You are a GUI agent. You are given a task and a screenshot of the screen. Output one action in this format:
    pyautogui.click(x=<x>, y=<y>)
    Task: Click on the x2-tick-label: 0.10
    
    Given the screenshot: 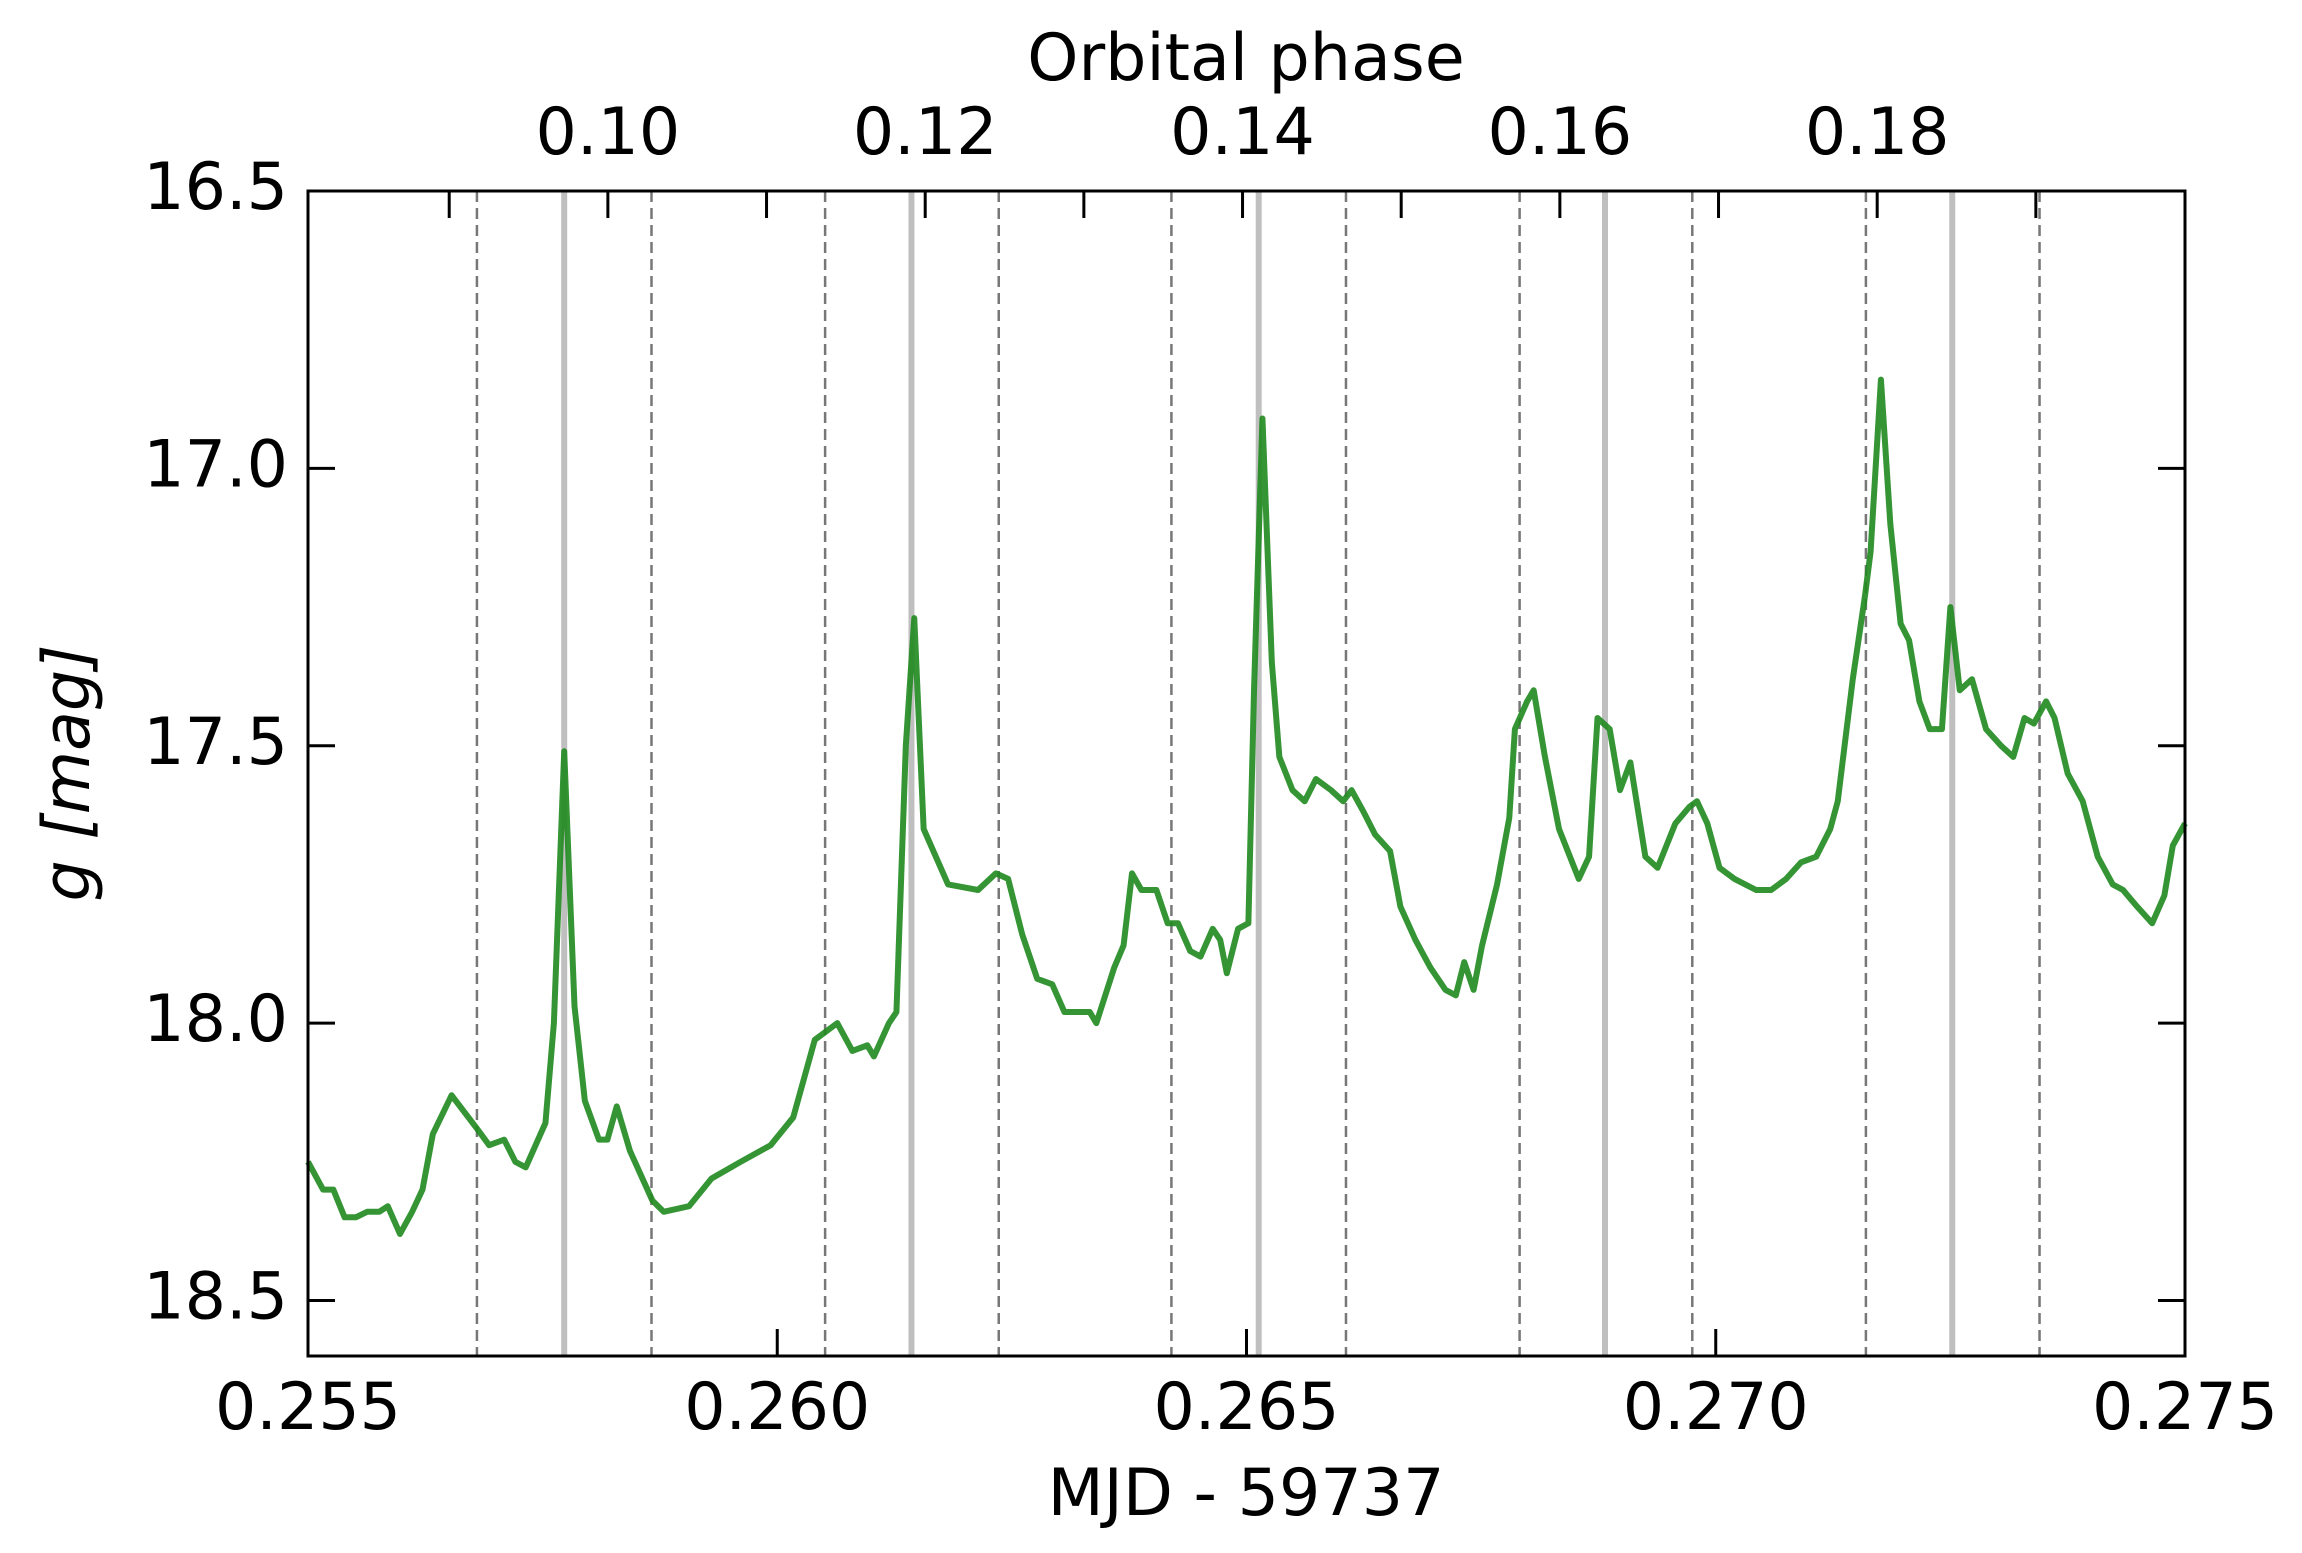 What is the action you would take?
    pyautogui.click(x=608, y=132)
    